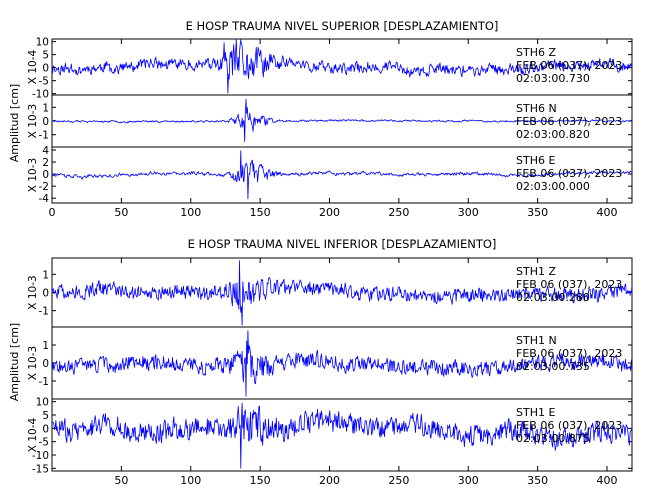  What do you see at coordinates (536, 108) in the screenshot?
I see `station-label: STH6 N` at bounding box center [536, 108].